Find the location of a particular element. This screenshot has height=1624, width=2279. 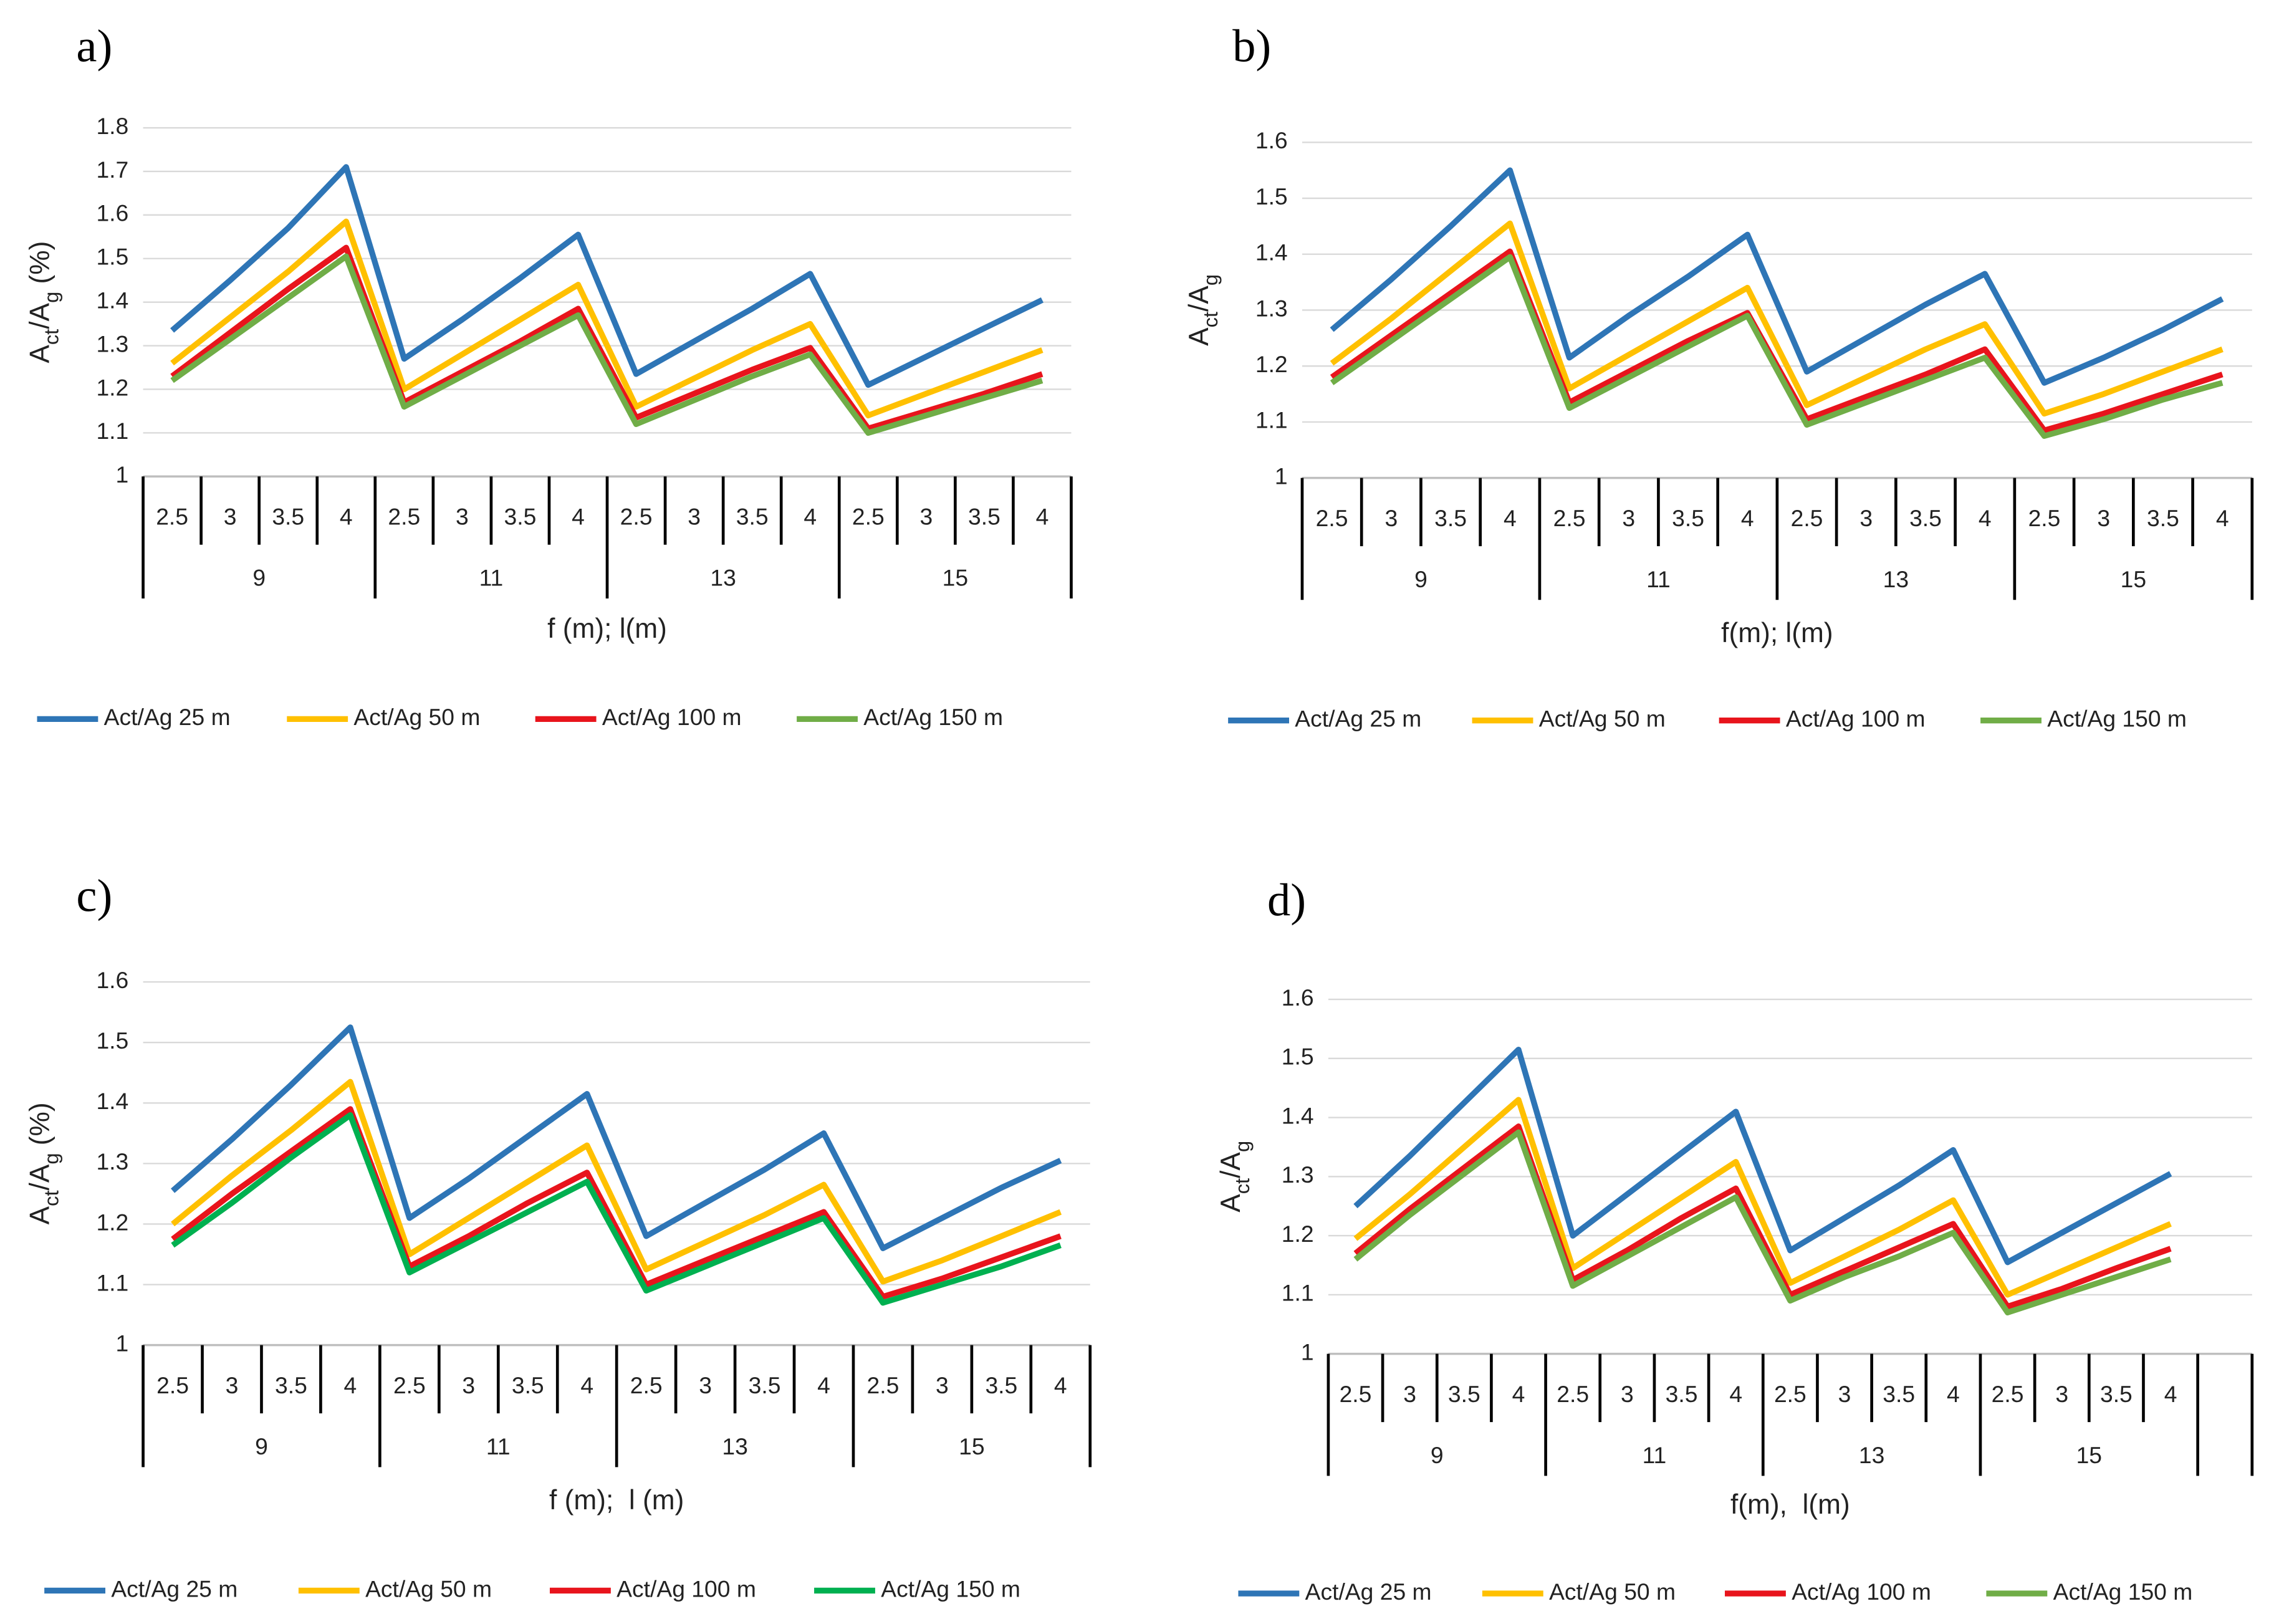

y-tick-label: 1.5 is located at coordinates (1298, 1057).